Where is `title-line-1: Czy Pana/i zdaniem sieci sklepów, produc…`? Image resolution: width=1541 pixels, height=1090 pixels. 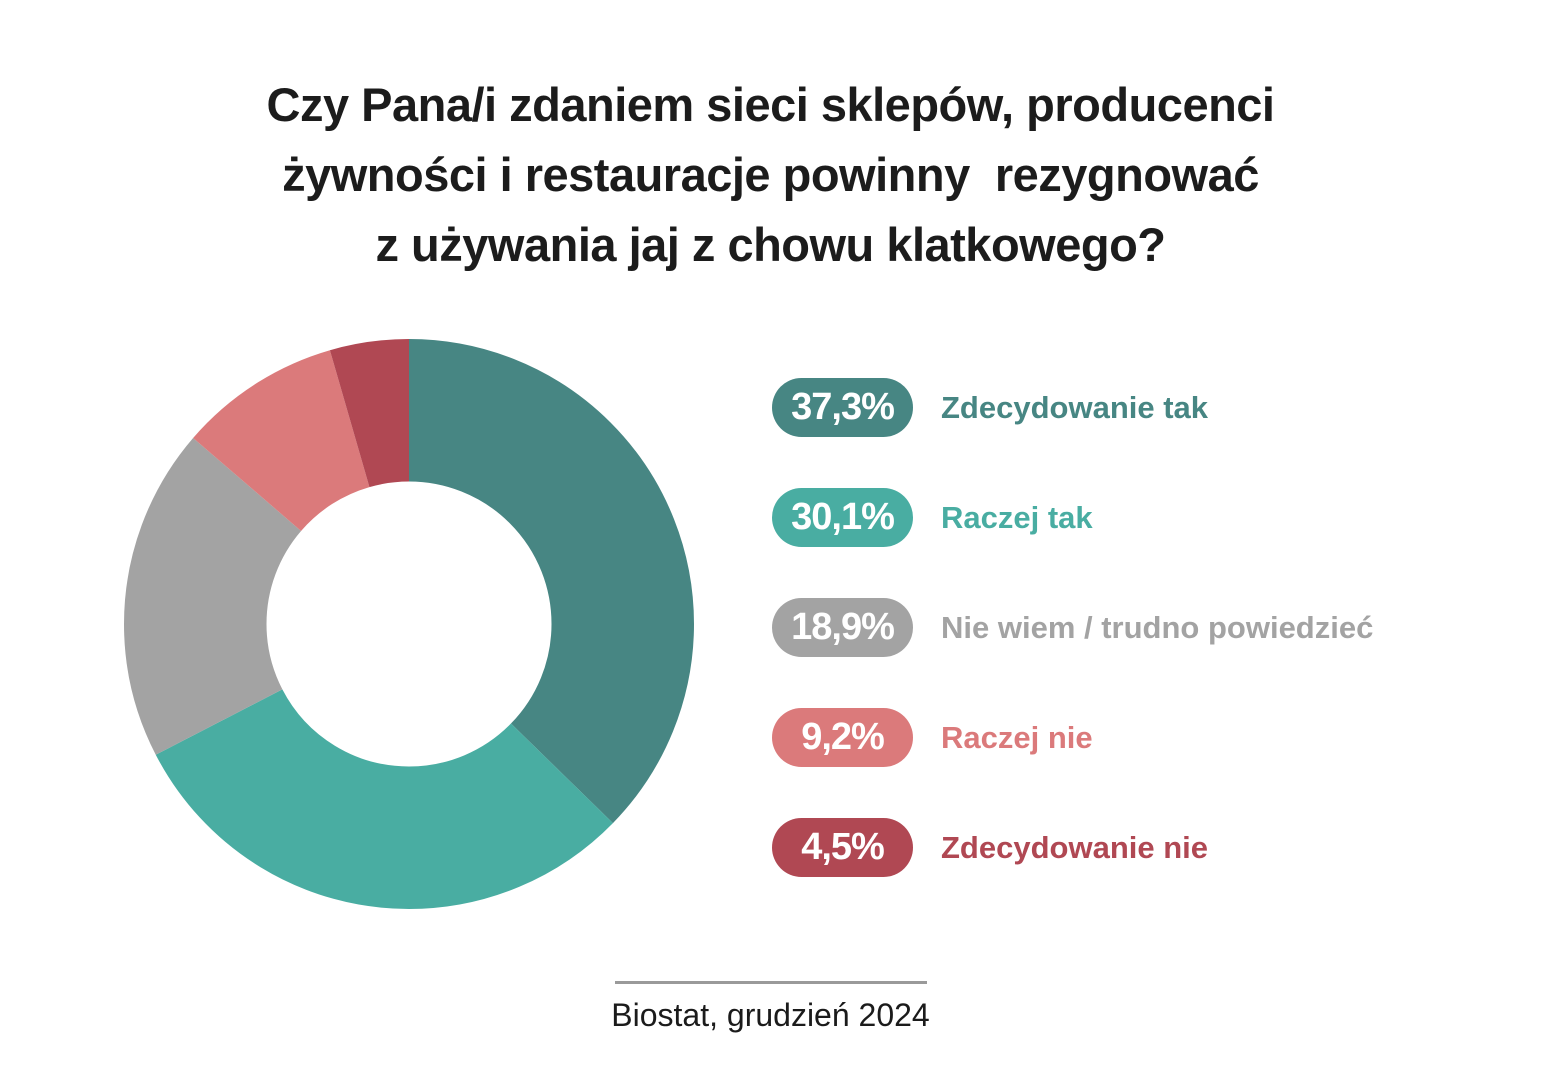 title-line-1: Czy Pana/i zdaniem sieci sklepów, produc… is located at coordinates (770, 104).